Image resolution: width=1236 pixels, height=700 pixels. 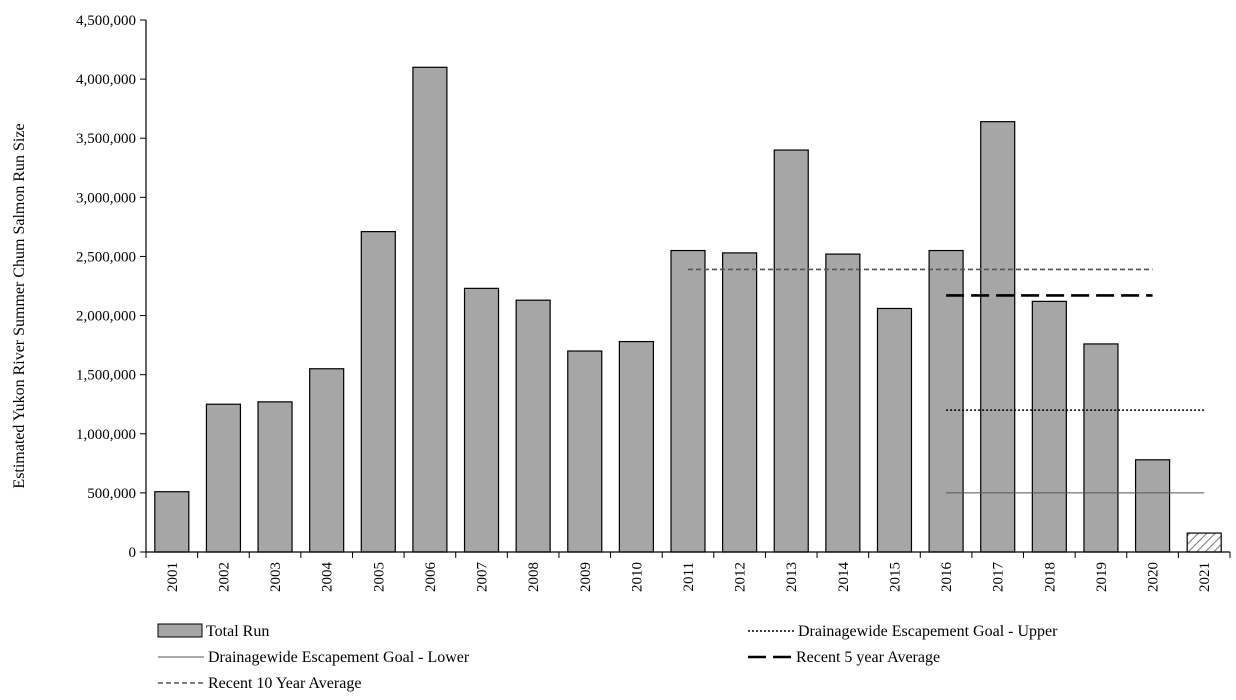 I want to click on bar-2015, so click(x=894, y=430).